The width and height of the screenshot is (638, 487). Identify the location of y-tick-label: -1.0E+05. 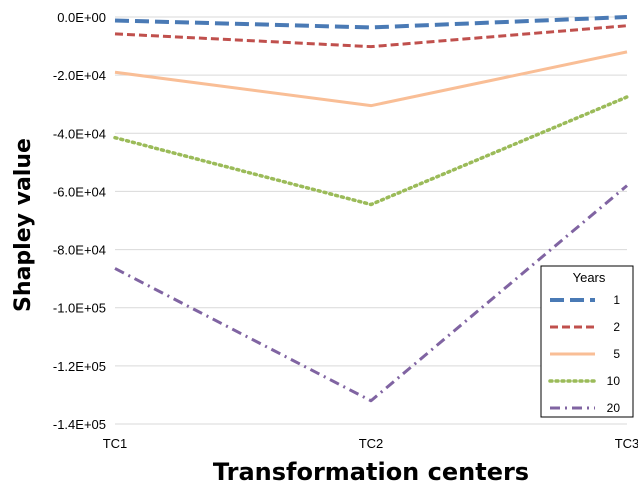
(79, 308).